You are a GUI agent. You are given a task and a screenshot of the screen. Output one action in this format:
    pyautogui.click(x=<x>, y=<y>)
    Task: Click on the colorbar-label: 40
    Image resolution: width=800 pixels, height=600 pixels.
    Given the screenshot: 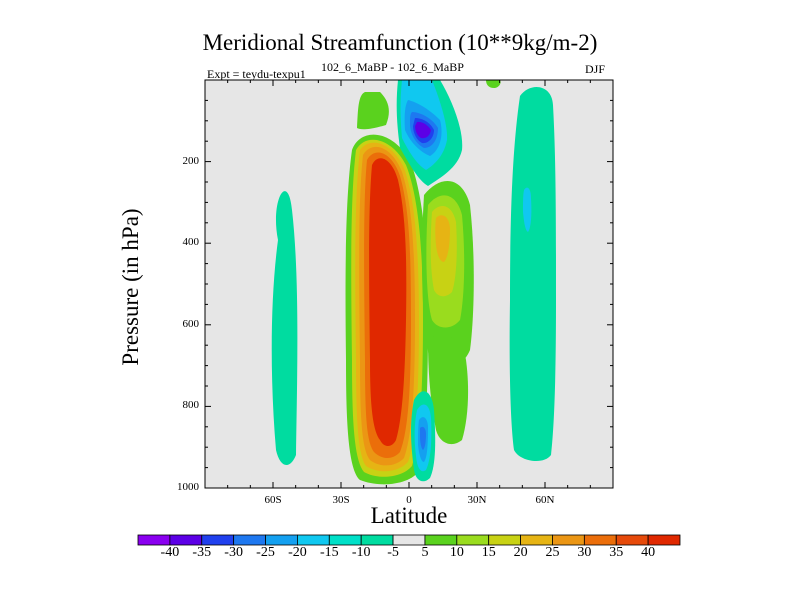 What is the action you would take?
    pyautogui.click(x=648, y=552)
    